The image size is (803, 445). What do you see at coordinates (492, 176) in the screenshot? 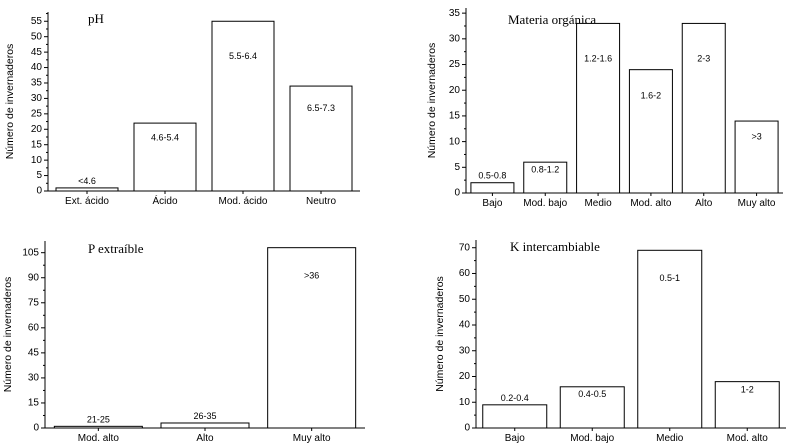
I see `bar-range-label: 0.5-0.8` at bounding box center [492, 176].